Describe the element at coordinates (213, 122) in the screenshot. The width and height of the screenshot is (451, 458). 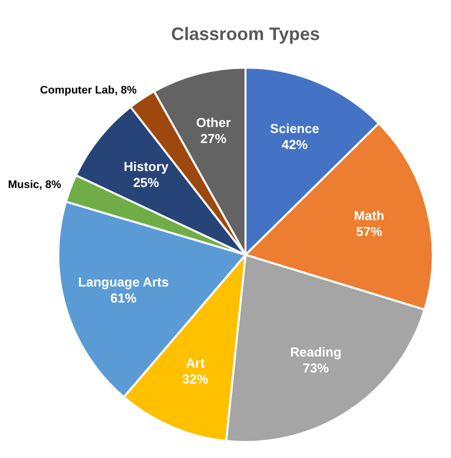
I see `slice-label: Other` at that location.